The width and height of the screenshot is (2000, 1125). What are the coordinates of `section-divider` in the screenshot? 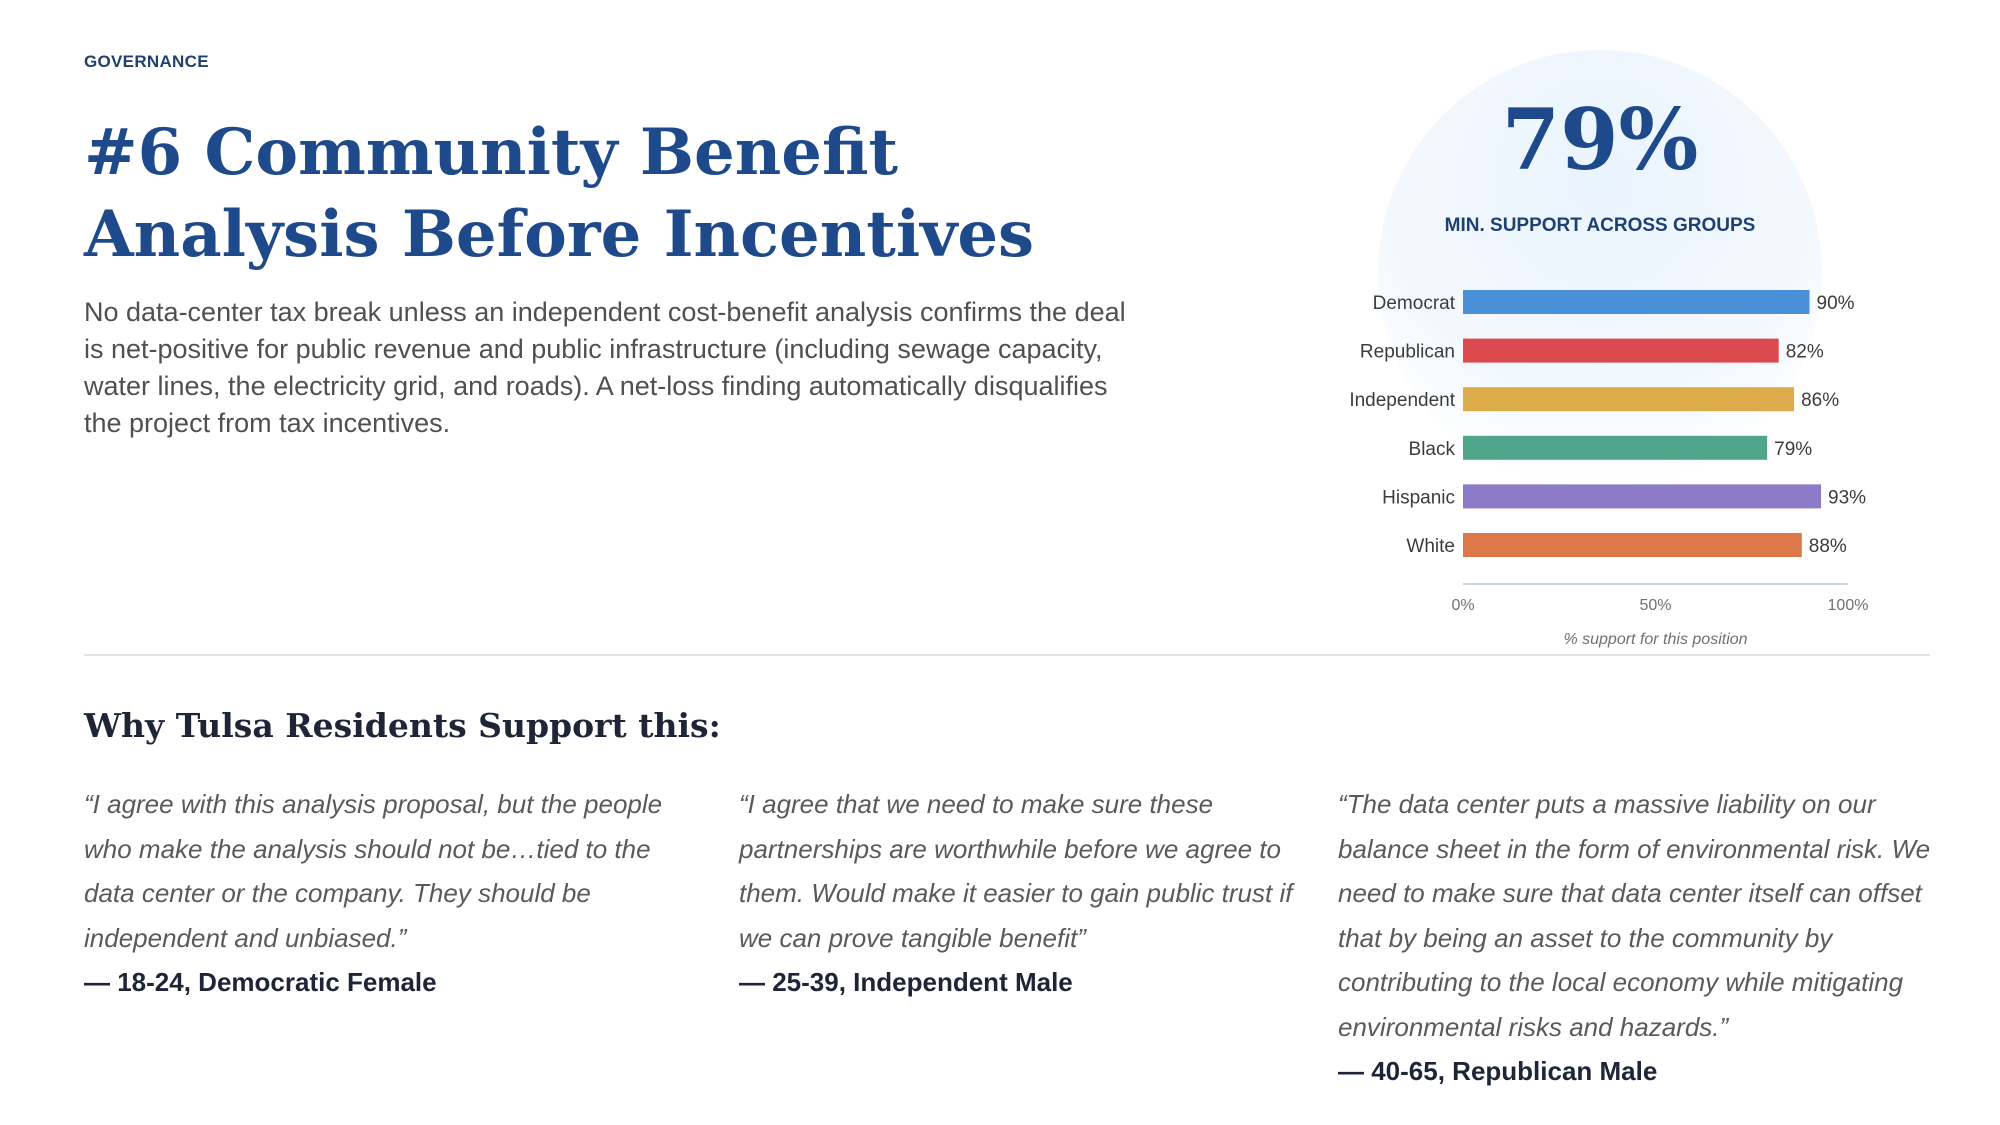 It's located at (1007, 655).